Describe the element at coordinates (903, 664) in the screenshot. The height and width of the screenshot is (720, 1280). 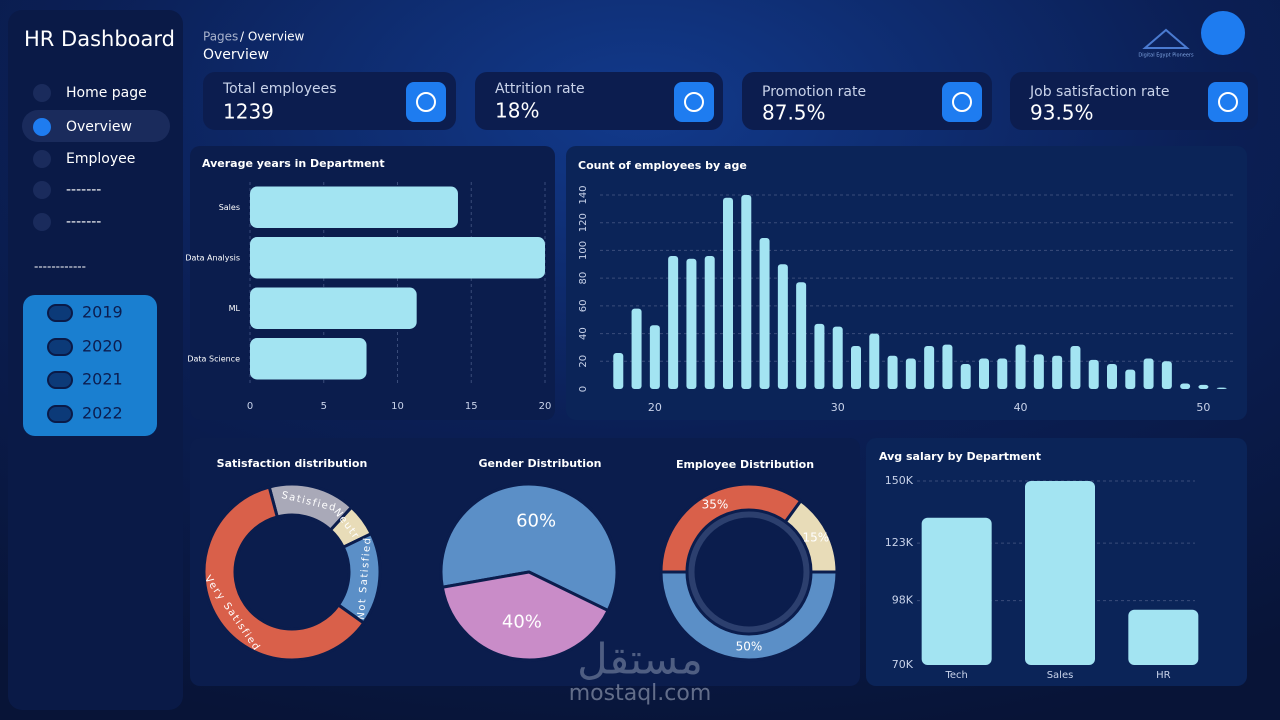
I see `y-tick-label: 70K` at that location.